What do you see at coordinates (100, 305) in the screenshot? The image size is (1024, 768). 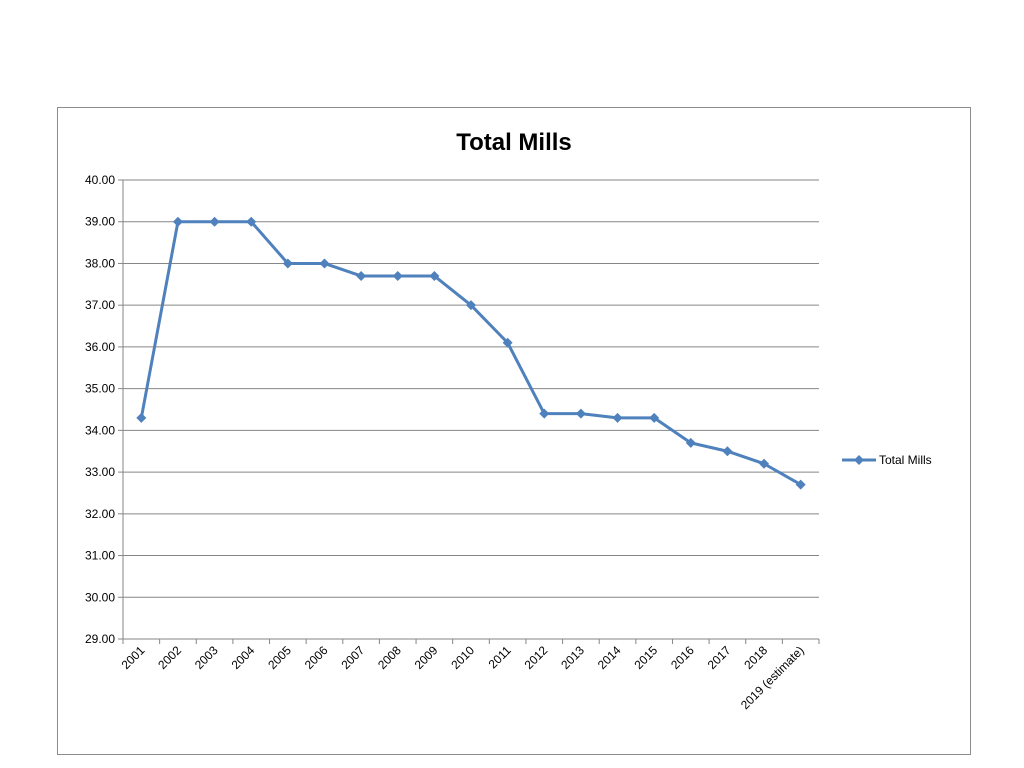 I see `y-tick-label: 37.00` at bounding box center [100, 305].